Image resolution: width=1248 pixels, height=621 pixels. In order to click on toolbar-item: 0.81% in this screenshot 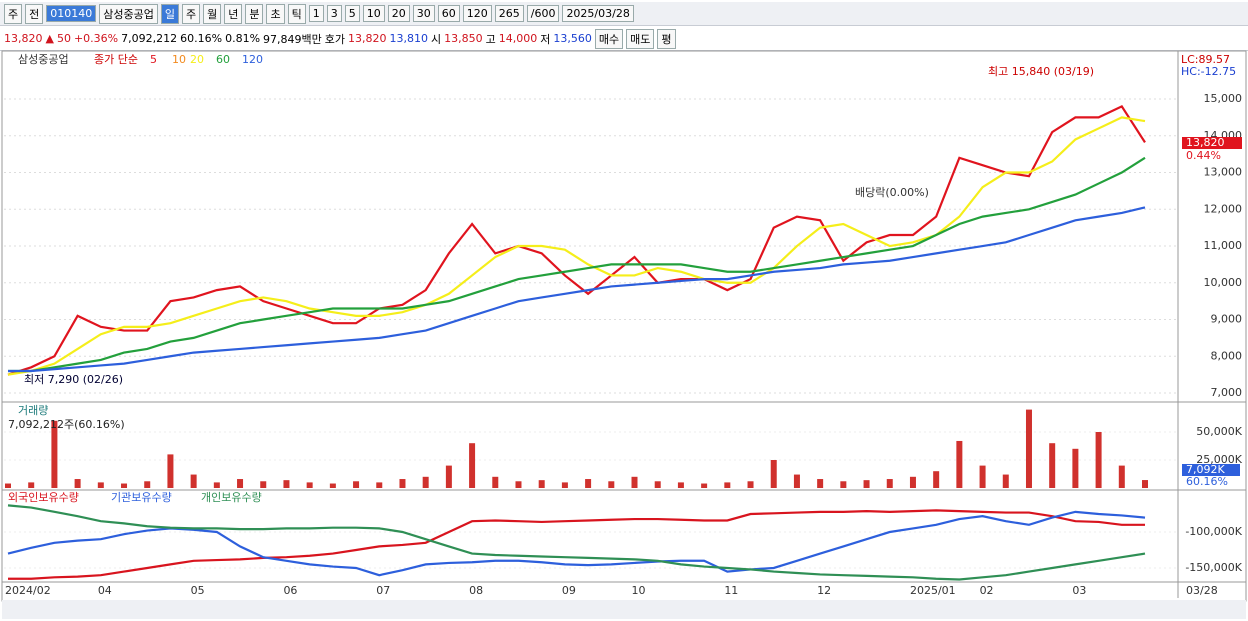, I will do `click(243, 38)`.